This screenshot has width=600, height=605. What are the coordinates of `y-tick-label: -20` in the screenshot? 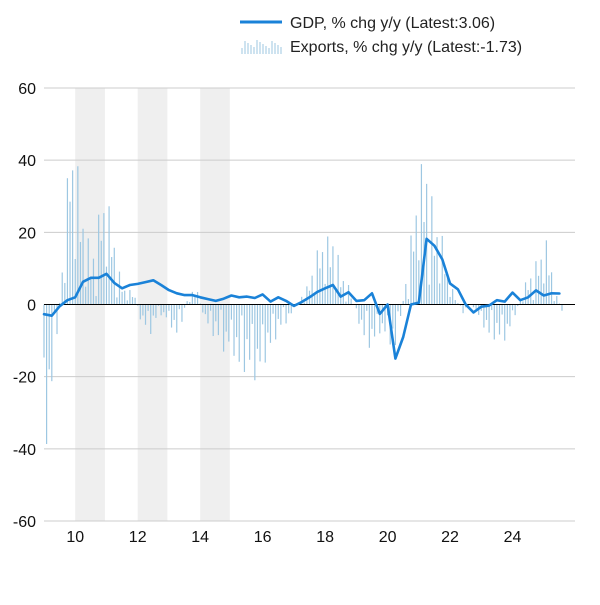 It's located at (24, 378).